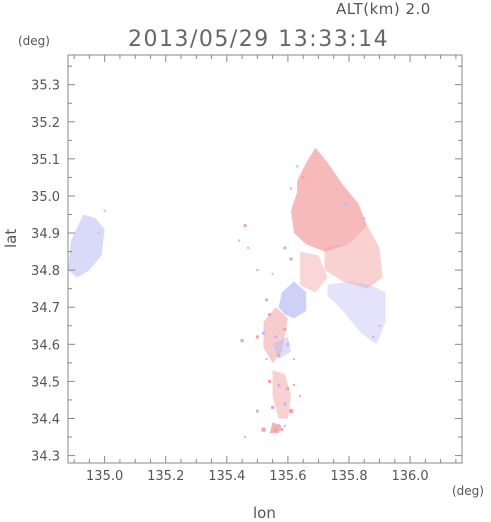 This screenshot has height=522, width=491. I want to click on lat-tick-label: 34.9, so click(45, 234).